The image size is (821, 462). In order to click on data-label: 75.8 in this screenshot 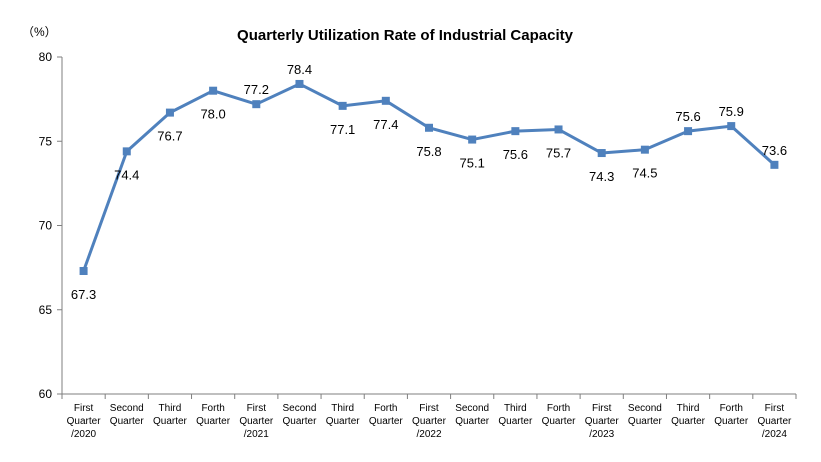, I will do `click(428, 151)`.